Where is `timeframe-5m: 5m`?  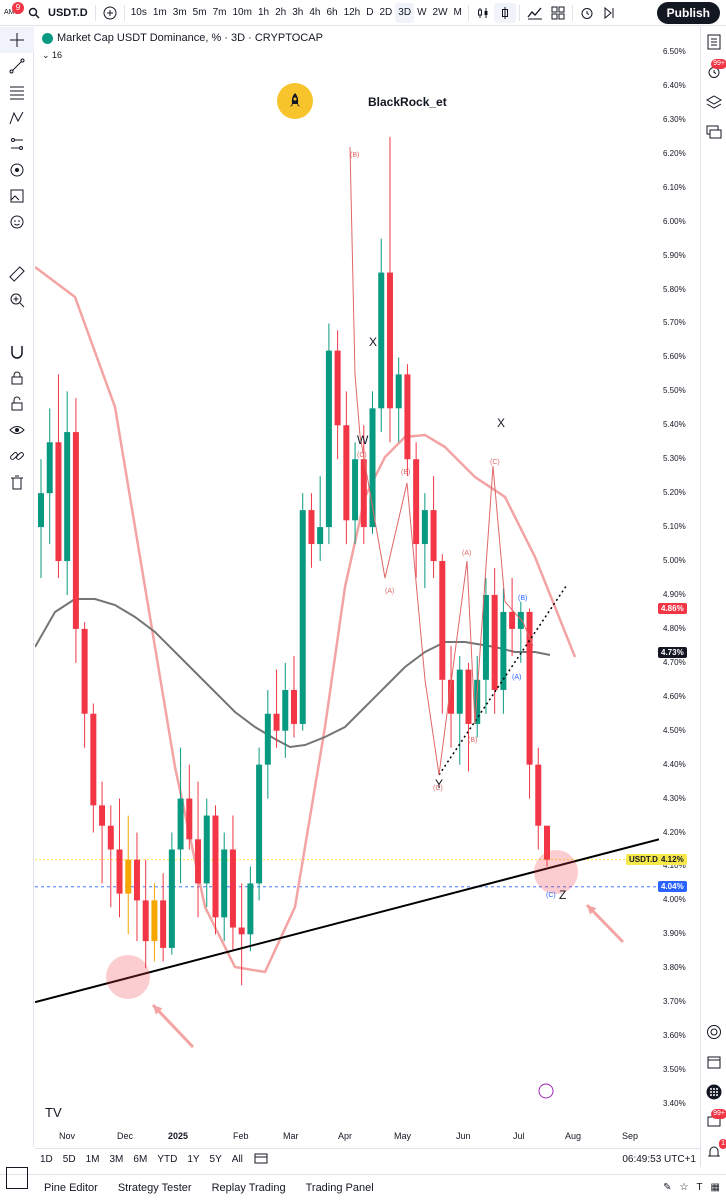
timeframe-5m: 5m is located at coordinates (199, 12).